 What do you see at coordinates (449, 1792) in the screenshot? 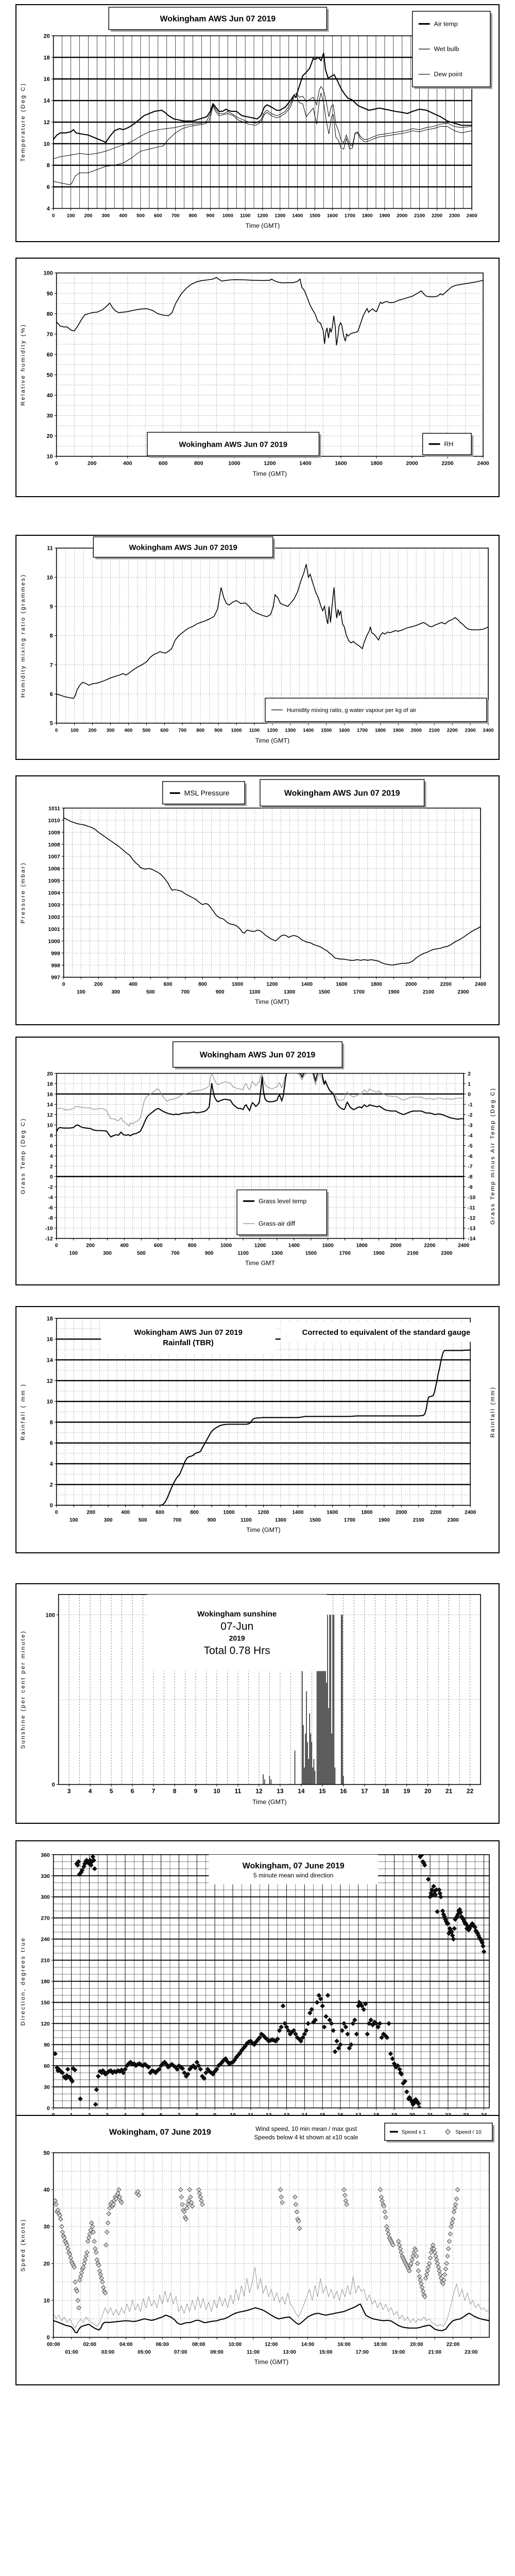
I see `svg-text: 21` at bounding box center [449, 1792].